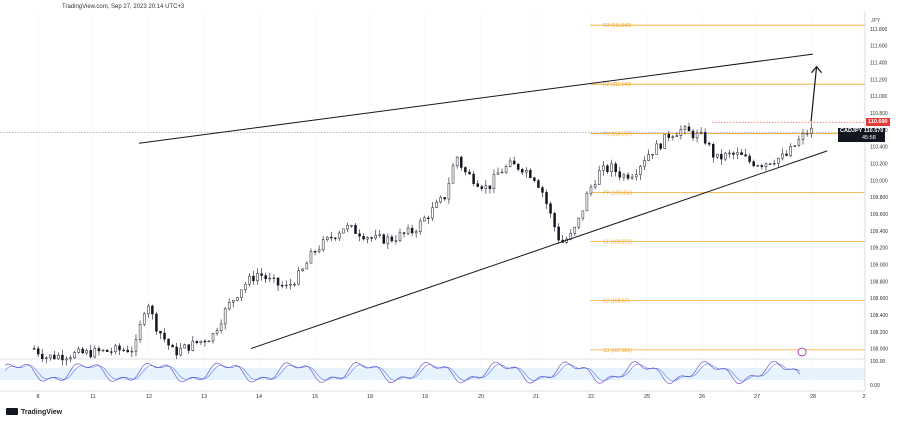 The width and height of the screenshot is (900, 422). I want to click on time-tick-label: 8, so click(37, 397).